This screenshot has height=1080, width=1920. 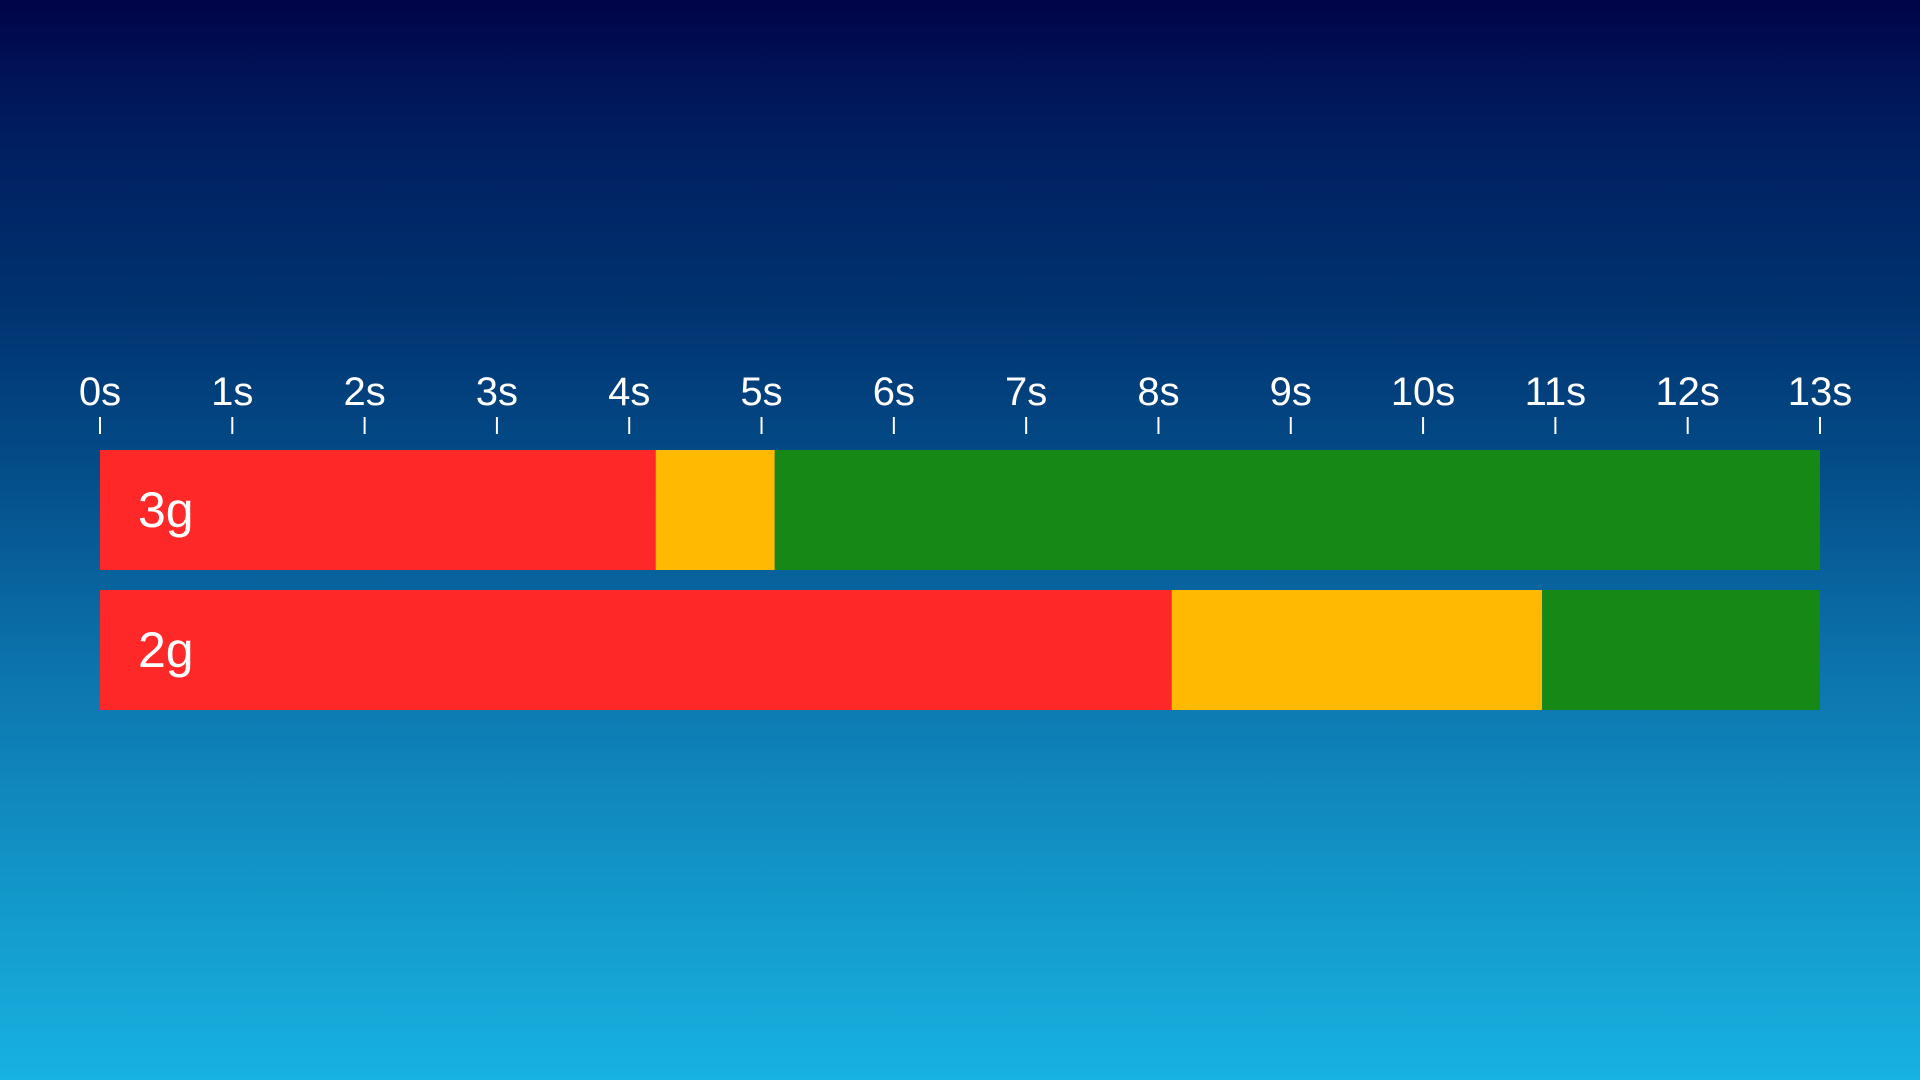 I want to click on time-axis: 0s 1s 2s 3s 4s 5s 6s 7s 8s 9s 10s 11s 12s 13s, so click(x=965, y=402).